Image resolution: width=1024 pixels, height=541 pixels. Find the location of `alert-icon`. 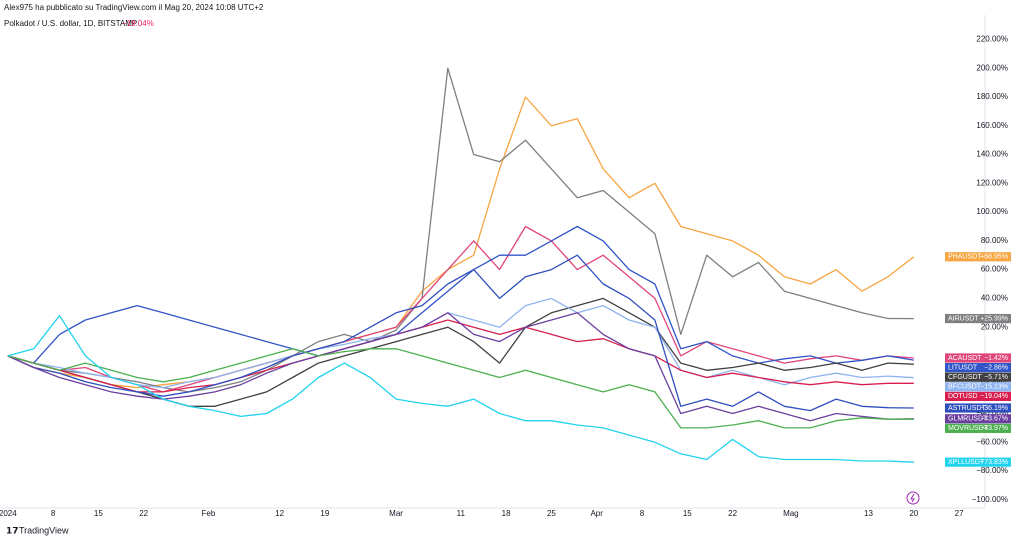

alert-icon is located at coordinates (913, 498).